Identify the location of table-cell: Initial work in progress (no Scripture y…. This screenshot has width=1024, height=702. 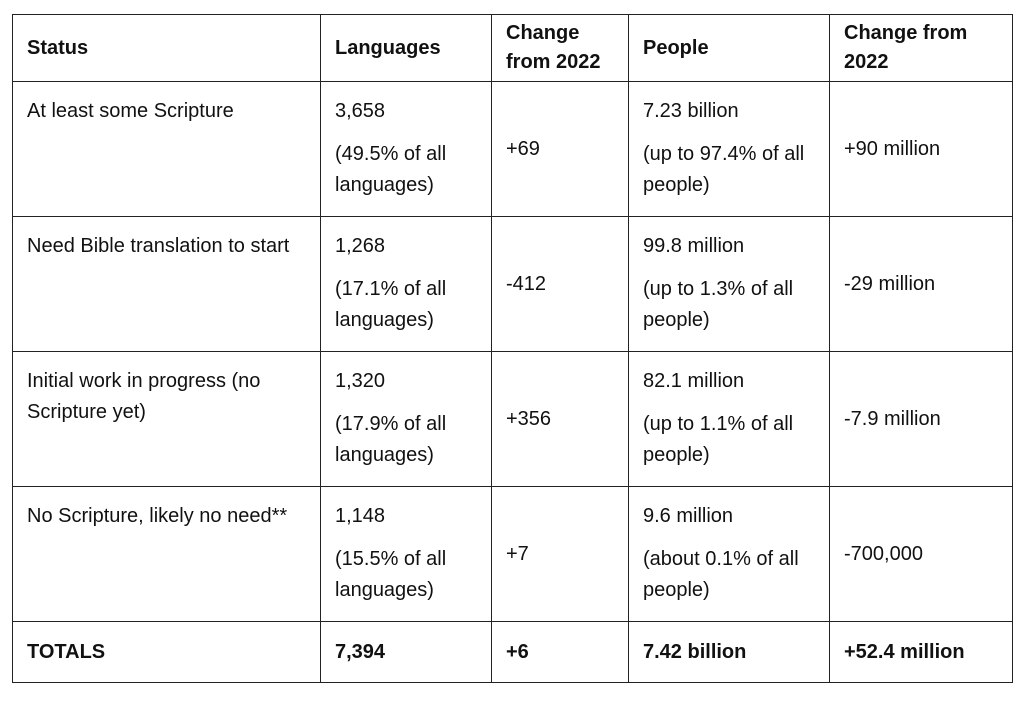
(166, 419).